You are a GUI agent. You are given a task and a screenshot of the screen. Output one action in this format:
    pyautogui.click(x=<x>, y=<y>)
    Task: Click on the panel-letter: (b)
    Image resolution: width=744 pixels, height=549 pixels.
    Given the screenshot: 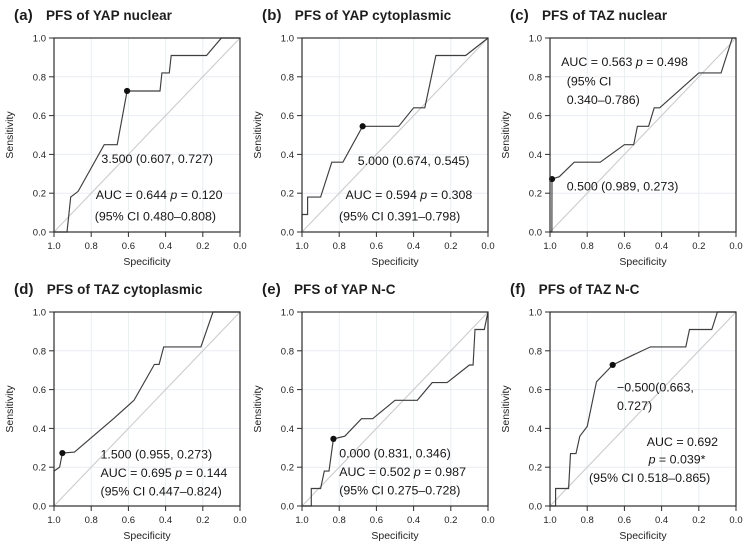 What is the action you would take?
    pyautogui.click(x=272, y=15)
    